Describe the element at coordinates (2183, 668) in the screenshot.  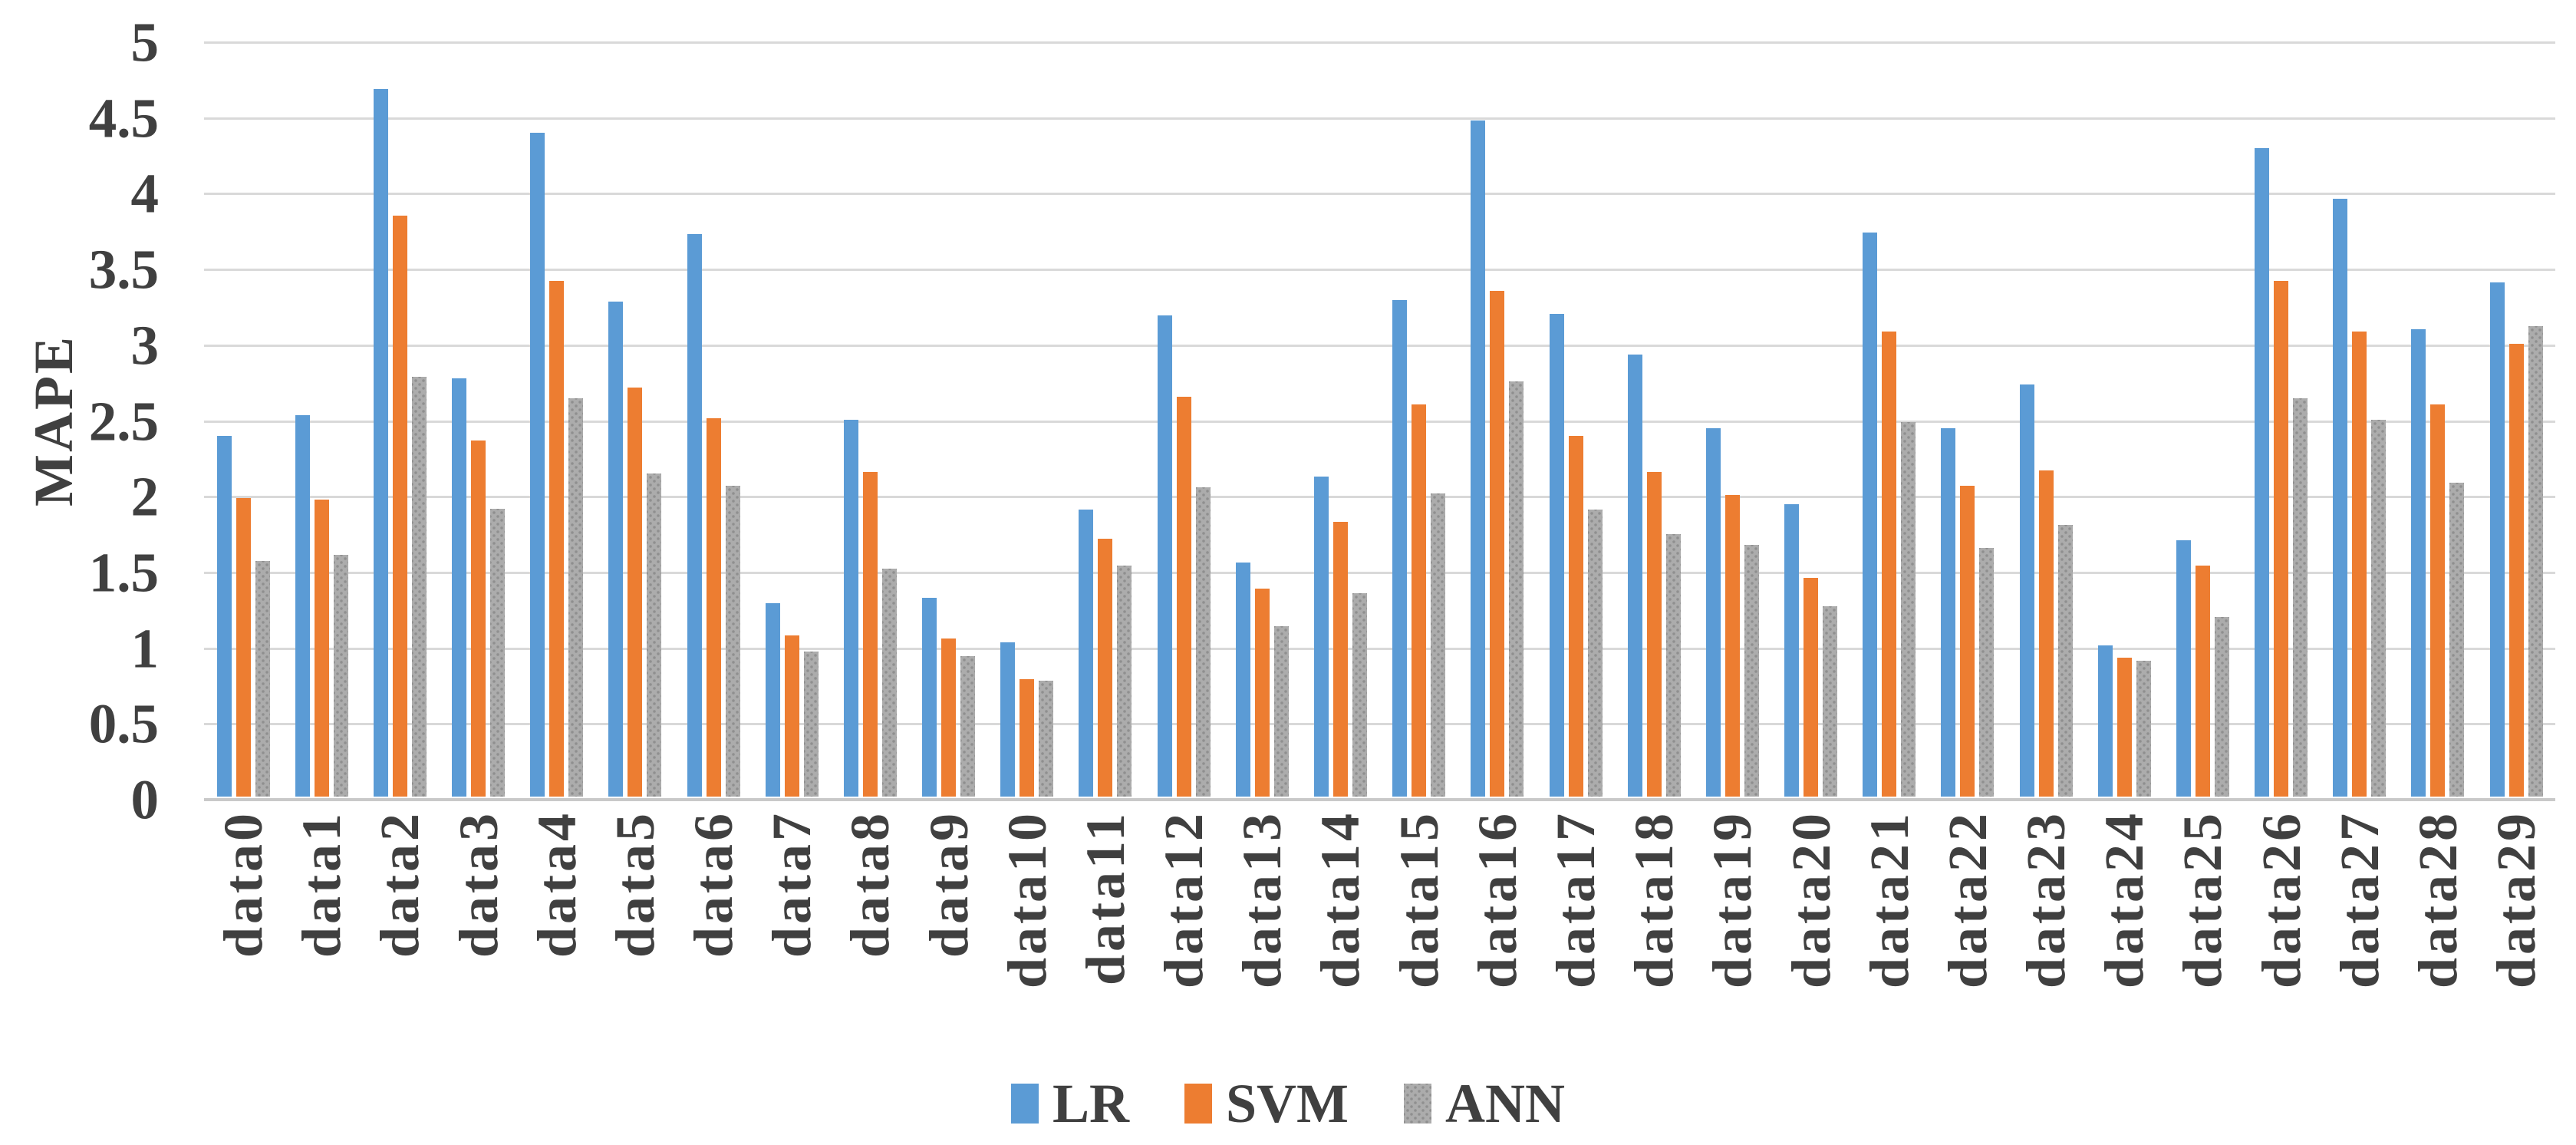
I see `bar-lr-data25` at that location.